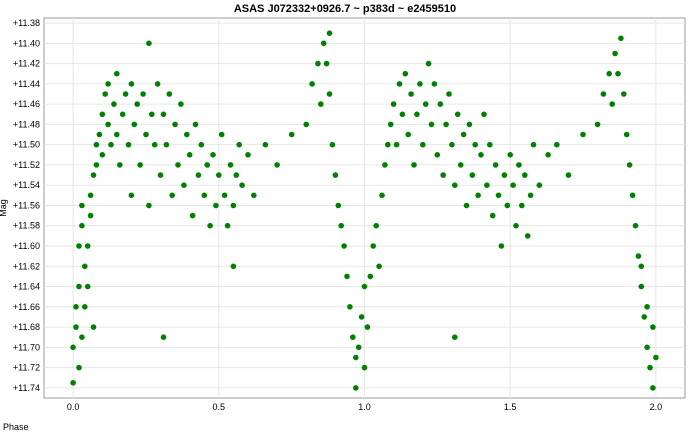 This screenshot has width=690, height=432. I want to click on y-tick-label: +11.68, so click(26, 327).